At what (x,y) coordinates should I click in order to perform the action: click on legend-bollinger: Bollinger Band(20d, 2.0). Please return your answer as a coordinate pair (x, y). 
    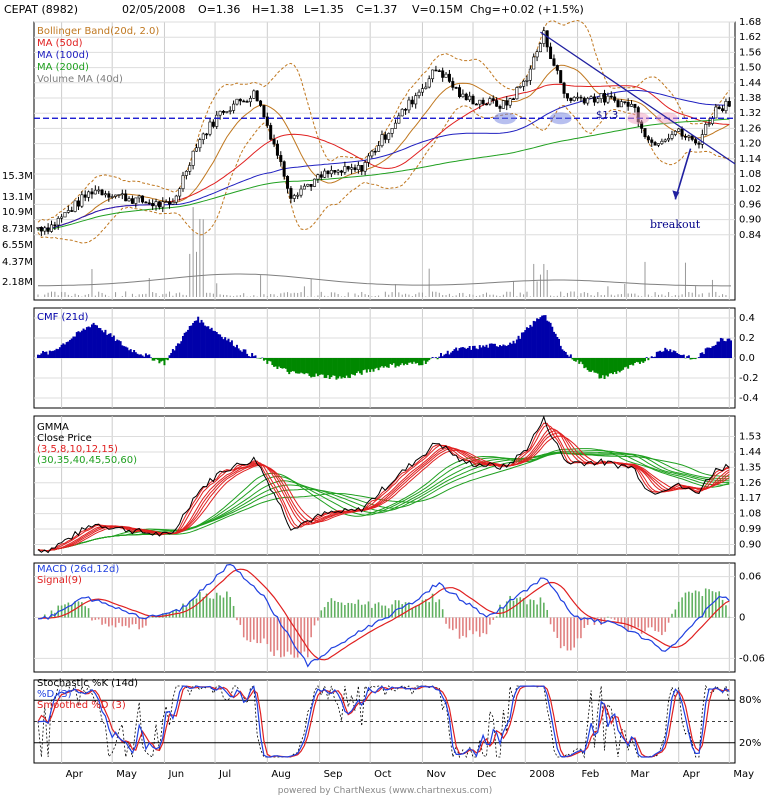
    Looking at the image, I should click on (98, 31).